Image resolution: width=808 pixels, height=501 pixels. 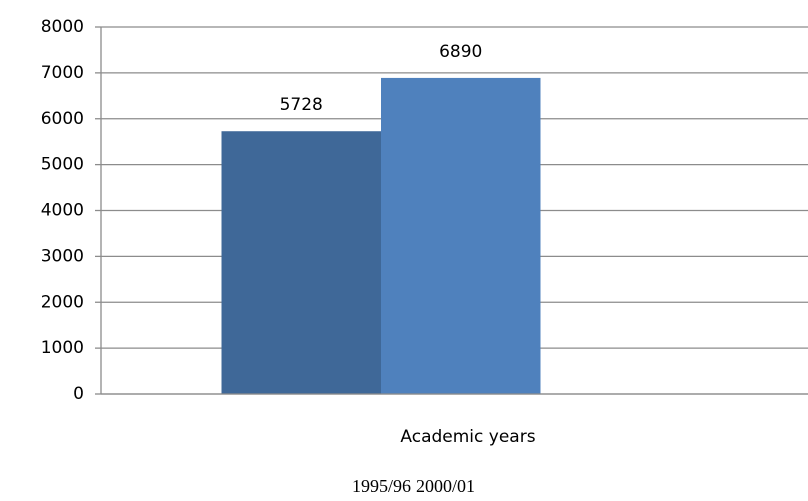 I want to click on data-label: 5728, so click(x=301, y=105).